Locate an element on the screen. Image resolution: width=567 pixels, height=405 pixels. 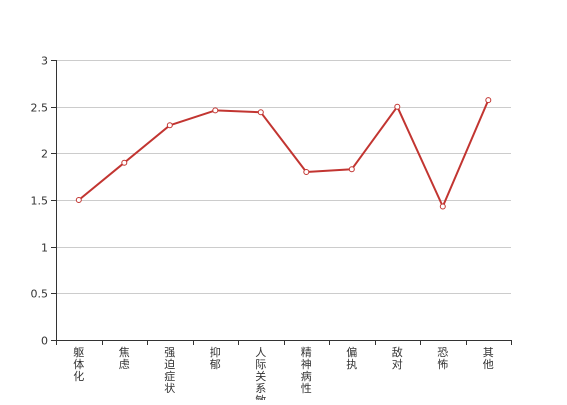
y-tick-labels: 0 0.5 1 1.5 2 2.5 3 is located at coordinates (40, 201).